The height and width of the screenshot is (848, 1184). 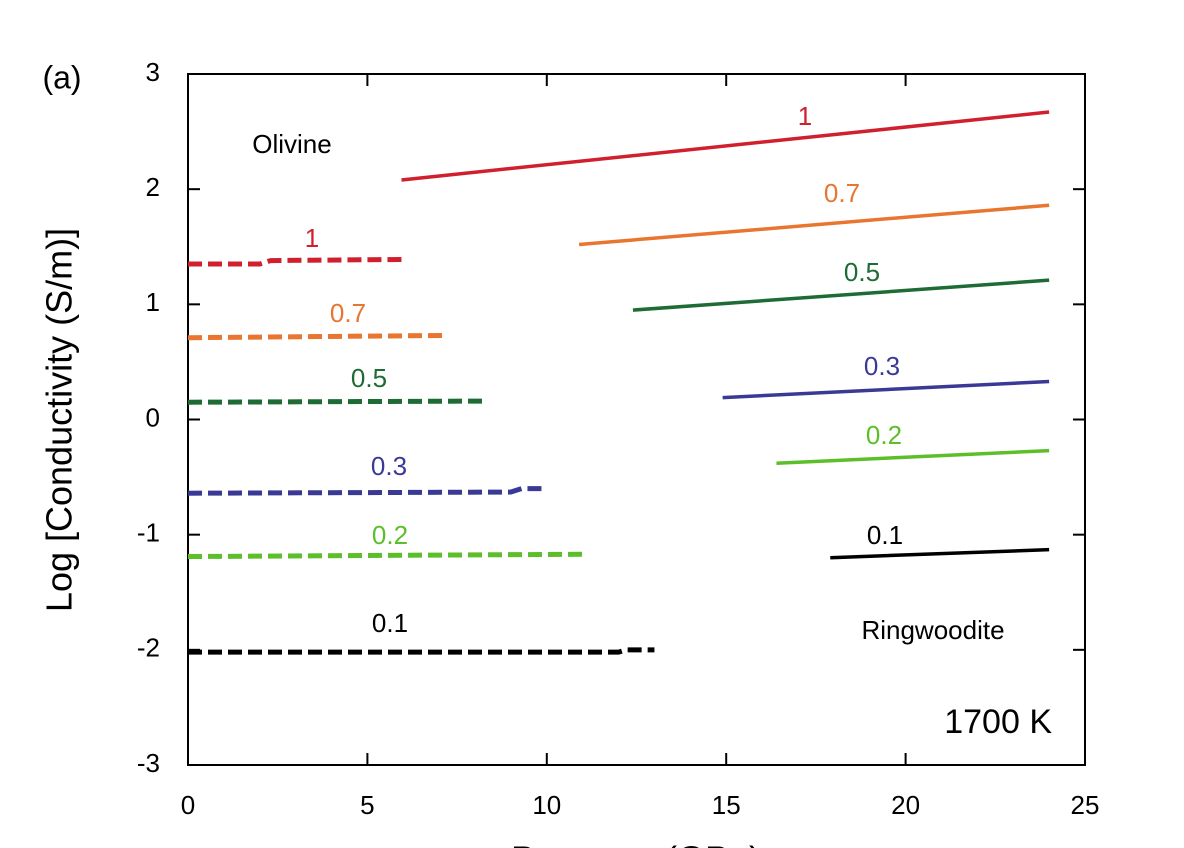 What do you see at coordinates (153, 72) in the screenshot?
I see `y-tick-label: 3` at bounding box center [153, 72].